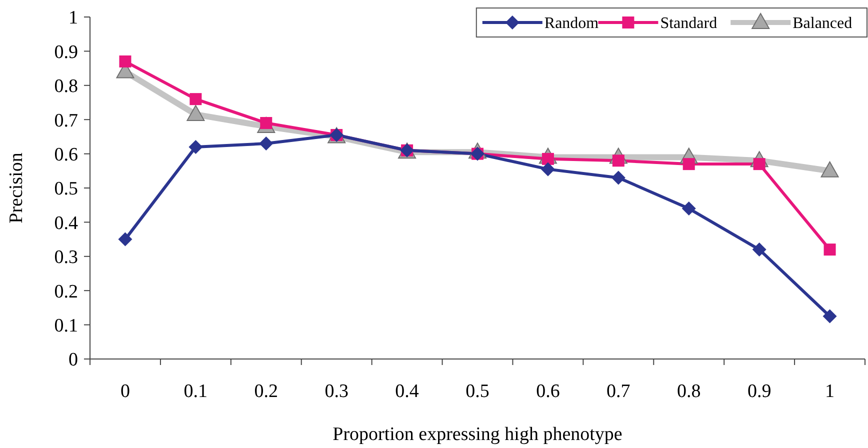 Image resolution: width=868 pixels, height=448 pixels. I want to click on x-tick-label: 0.6, so click(548, 391).